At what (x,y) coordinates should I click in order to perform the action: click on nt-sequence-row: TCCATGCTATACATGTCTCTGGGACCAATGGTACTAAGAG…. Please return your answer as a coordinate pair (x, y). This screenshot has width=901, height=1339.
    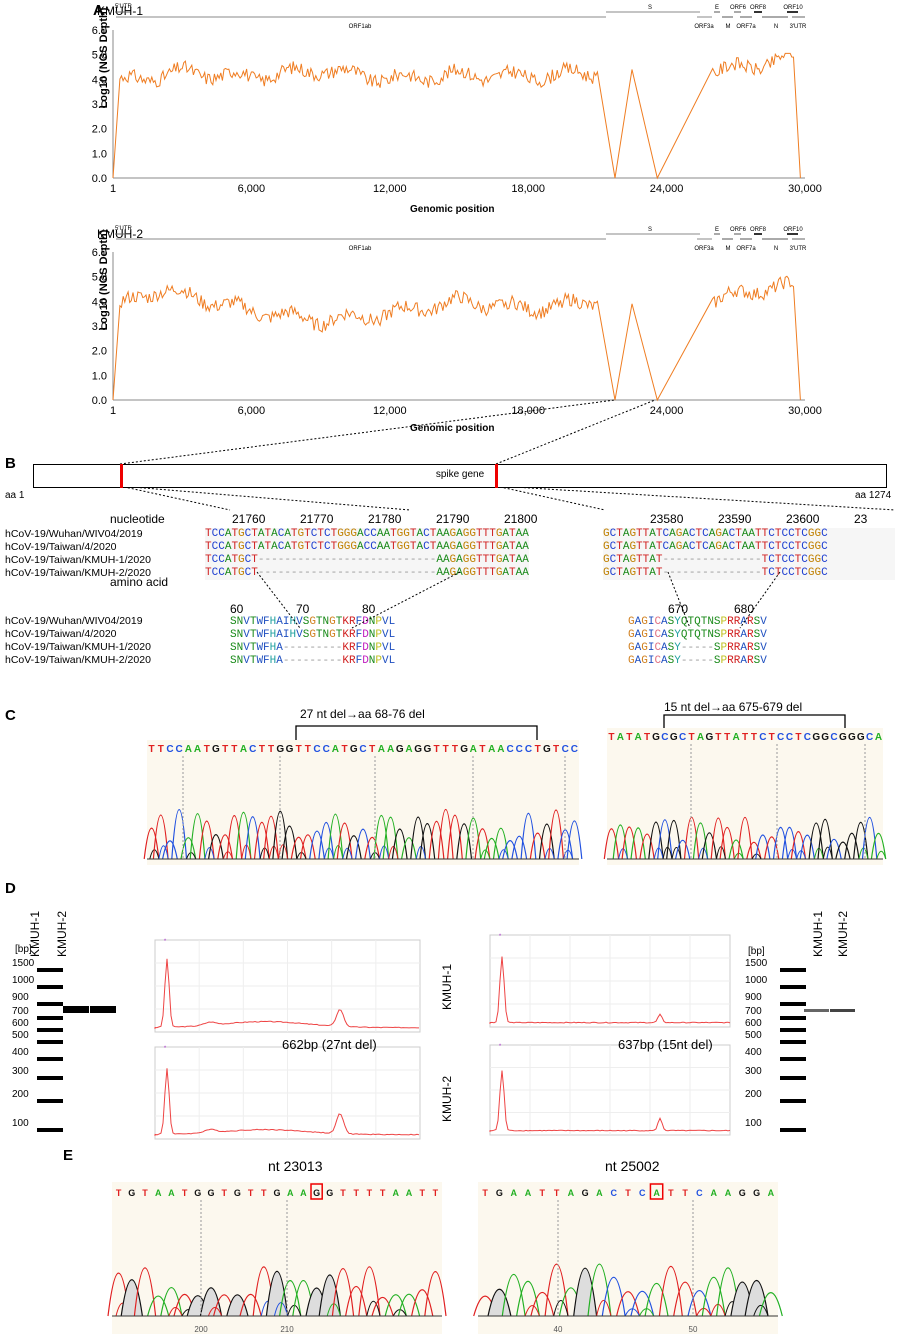
    Looking at the image, I should click on (367, 547).